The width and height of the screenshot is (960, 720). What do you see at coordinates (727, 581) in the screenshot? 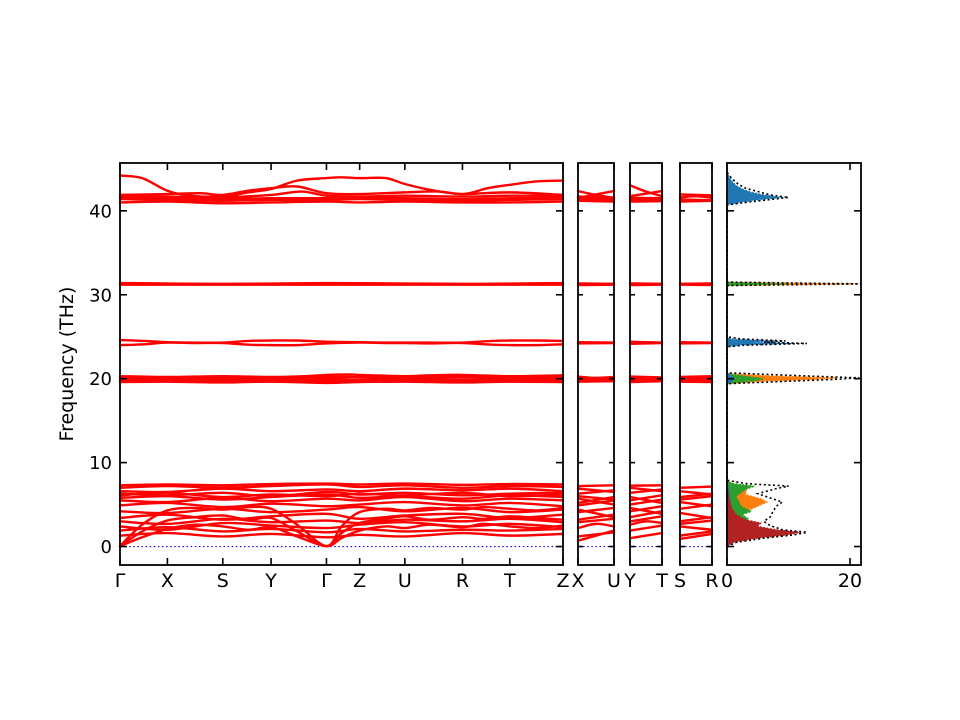
I see `x-tick-label: 0` at bounding box center [727, 581].